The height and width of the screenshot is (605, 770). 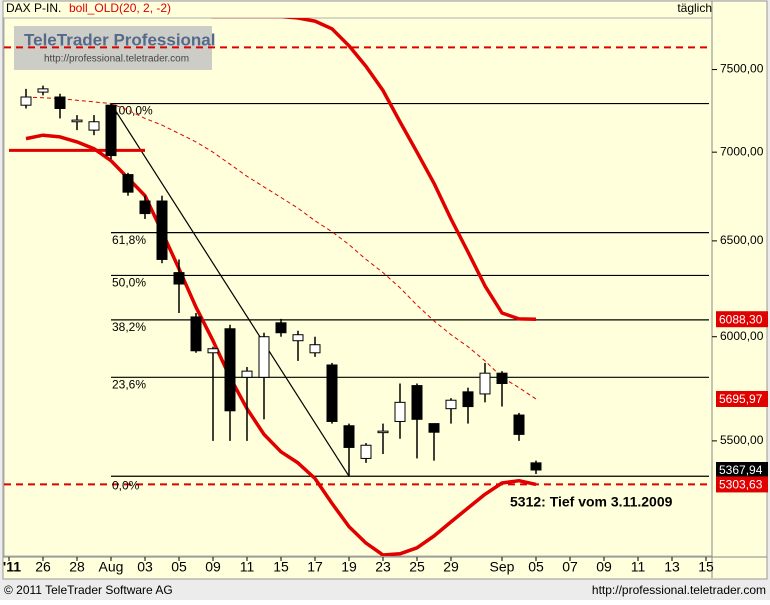 What do you see at coordinates (742, 440) in the screenshot?
I see `y-tick-label: 5500,00` at bounding box center [742, 440].